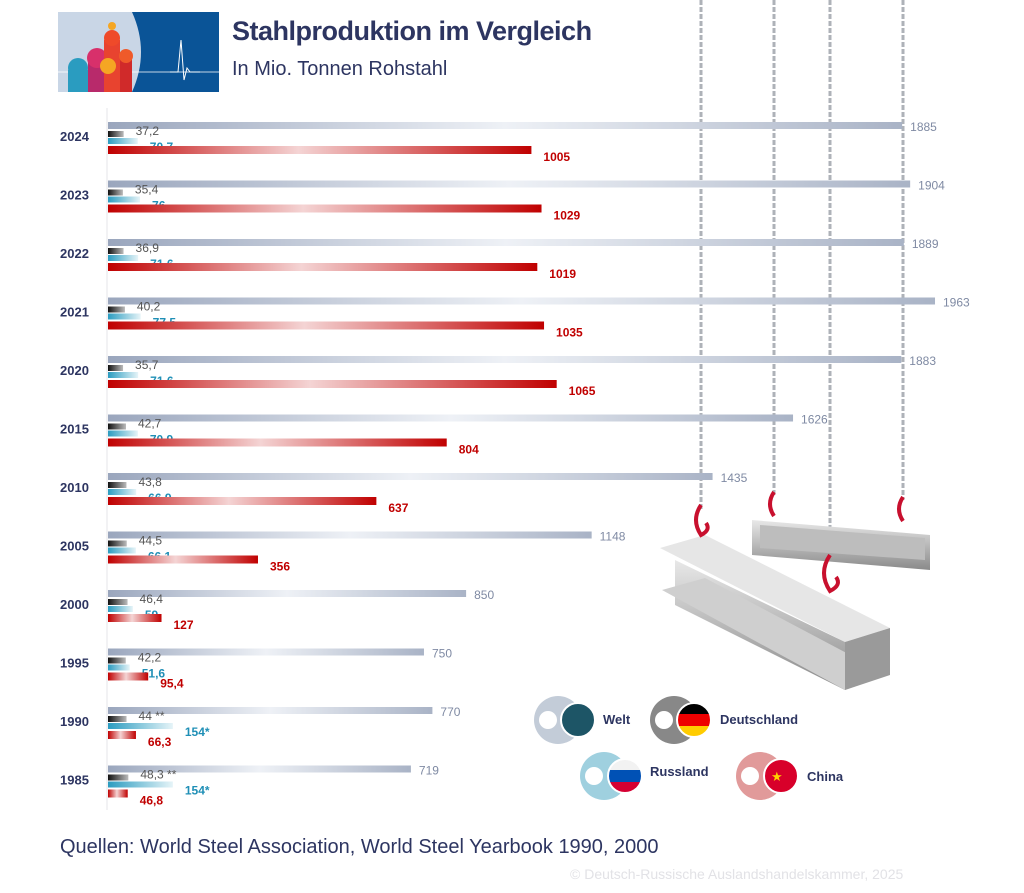  Describe the element at coordinates (150, 658) in the screenshot. I see `value-label-deutschland: 42,2` at that location.